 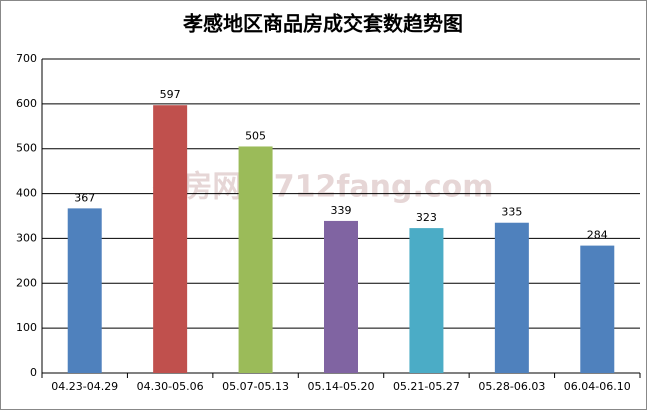 I want to click on y-tick-label: 700, so click(x=26, y=58).